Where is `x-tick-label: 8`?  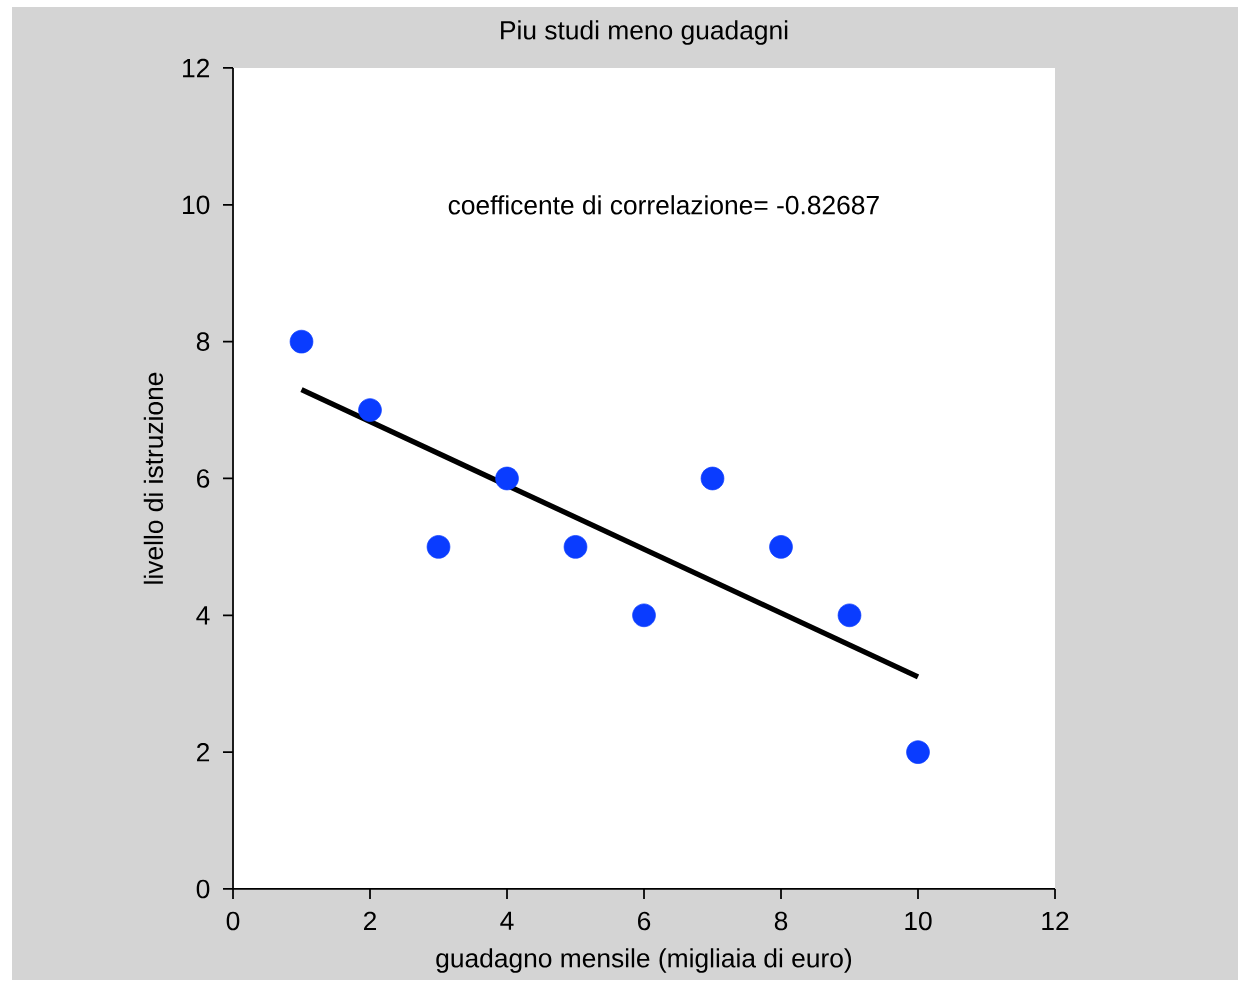 x-tick-label: 8 is located at coordinates (781, 921).